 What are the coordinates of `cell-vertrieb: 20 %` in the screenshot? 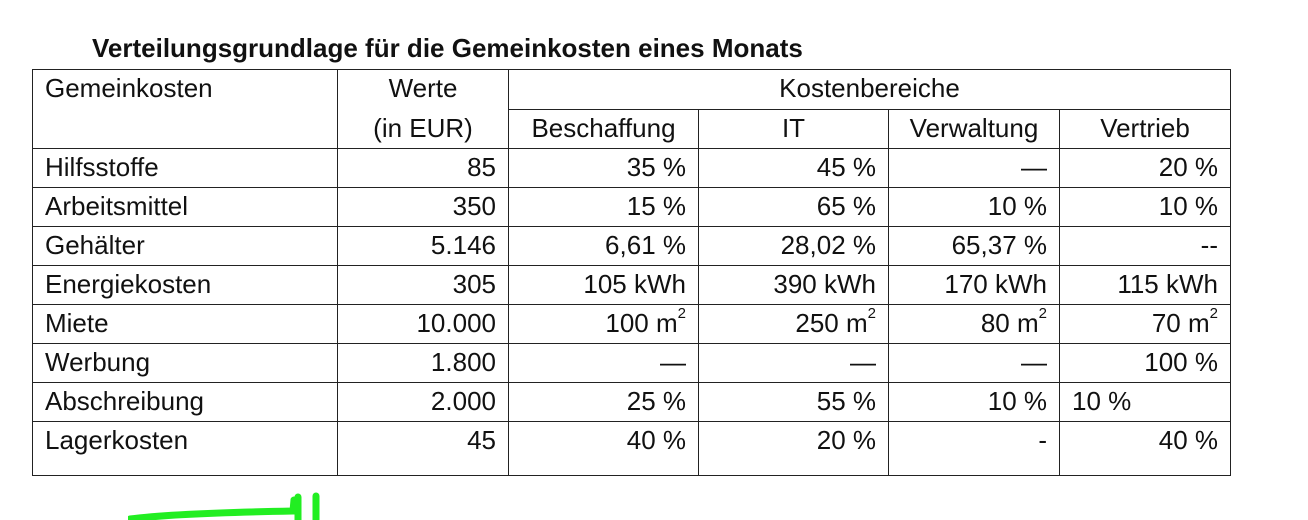 It's located at (1145, 168).